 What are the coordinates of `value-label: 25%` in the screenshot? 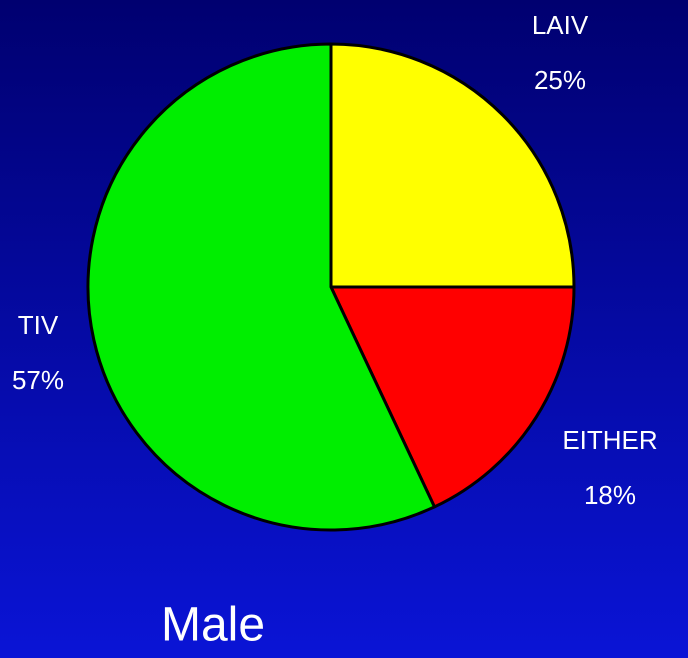 It's located at (560, 80).